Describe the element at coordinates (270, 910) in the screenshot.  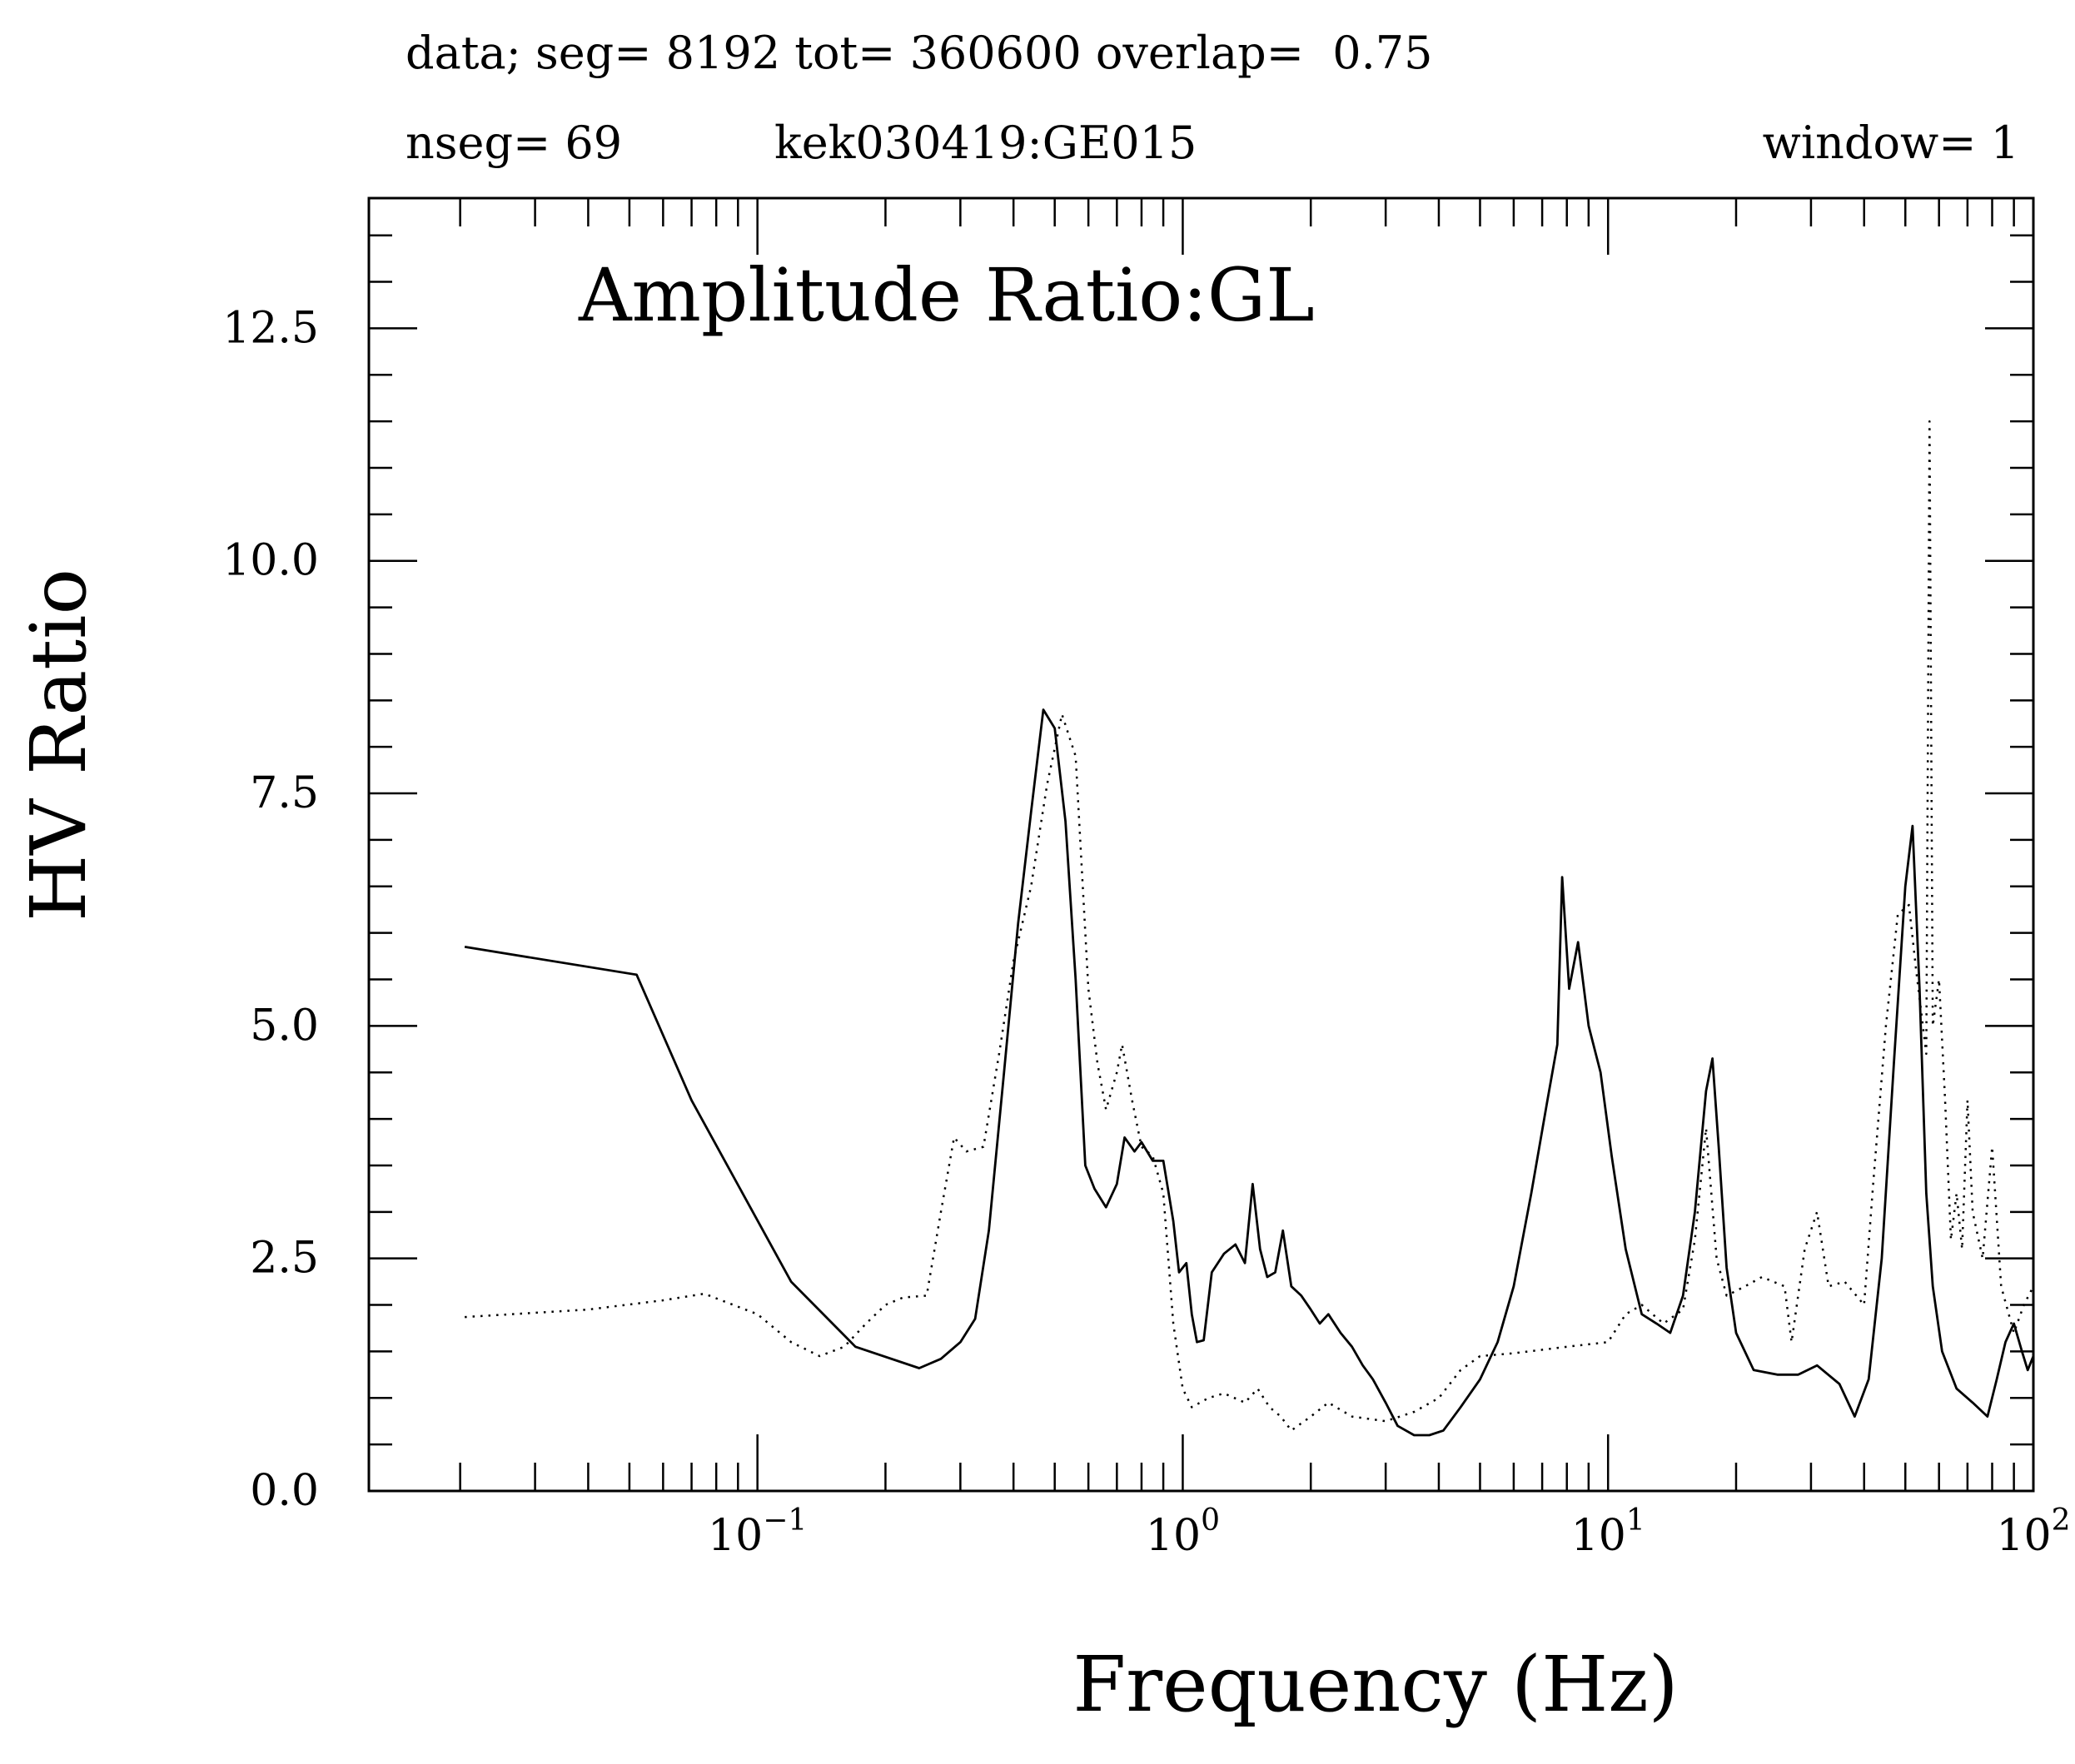
I see `y-tick-labels: 0.0 2.5 5.0 7.5 10.0 12.5` at that location.